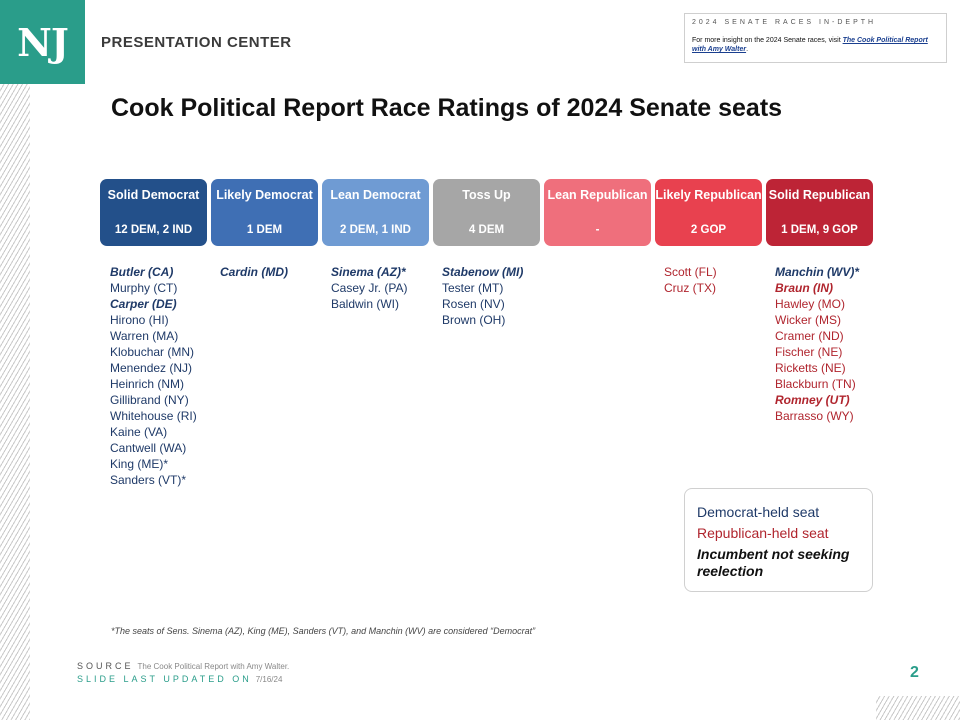 Image resolution: width=960 pixels, height=720 pixels. I want to click on info-box-text-suffix: ., so click(747, 49).